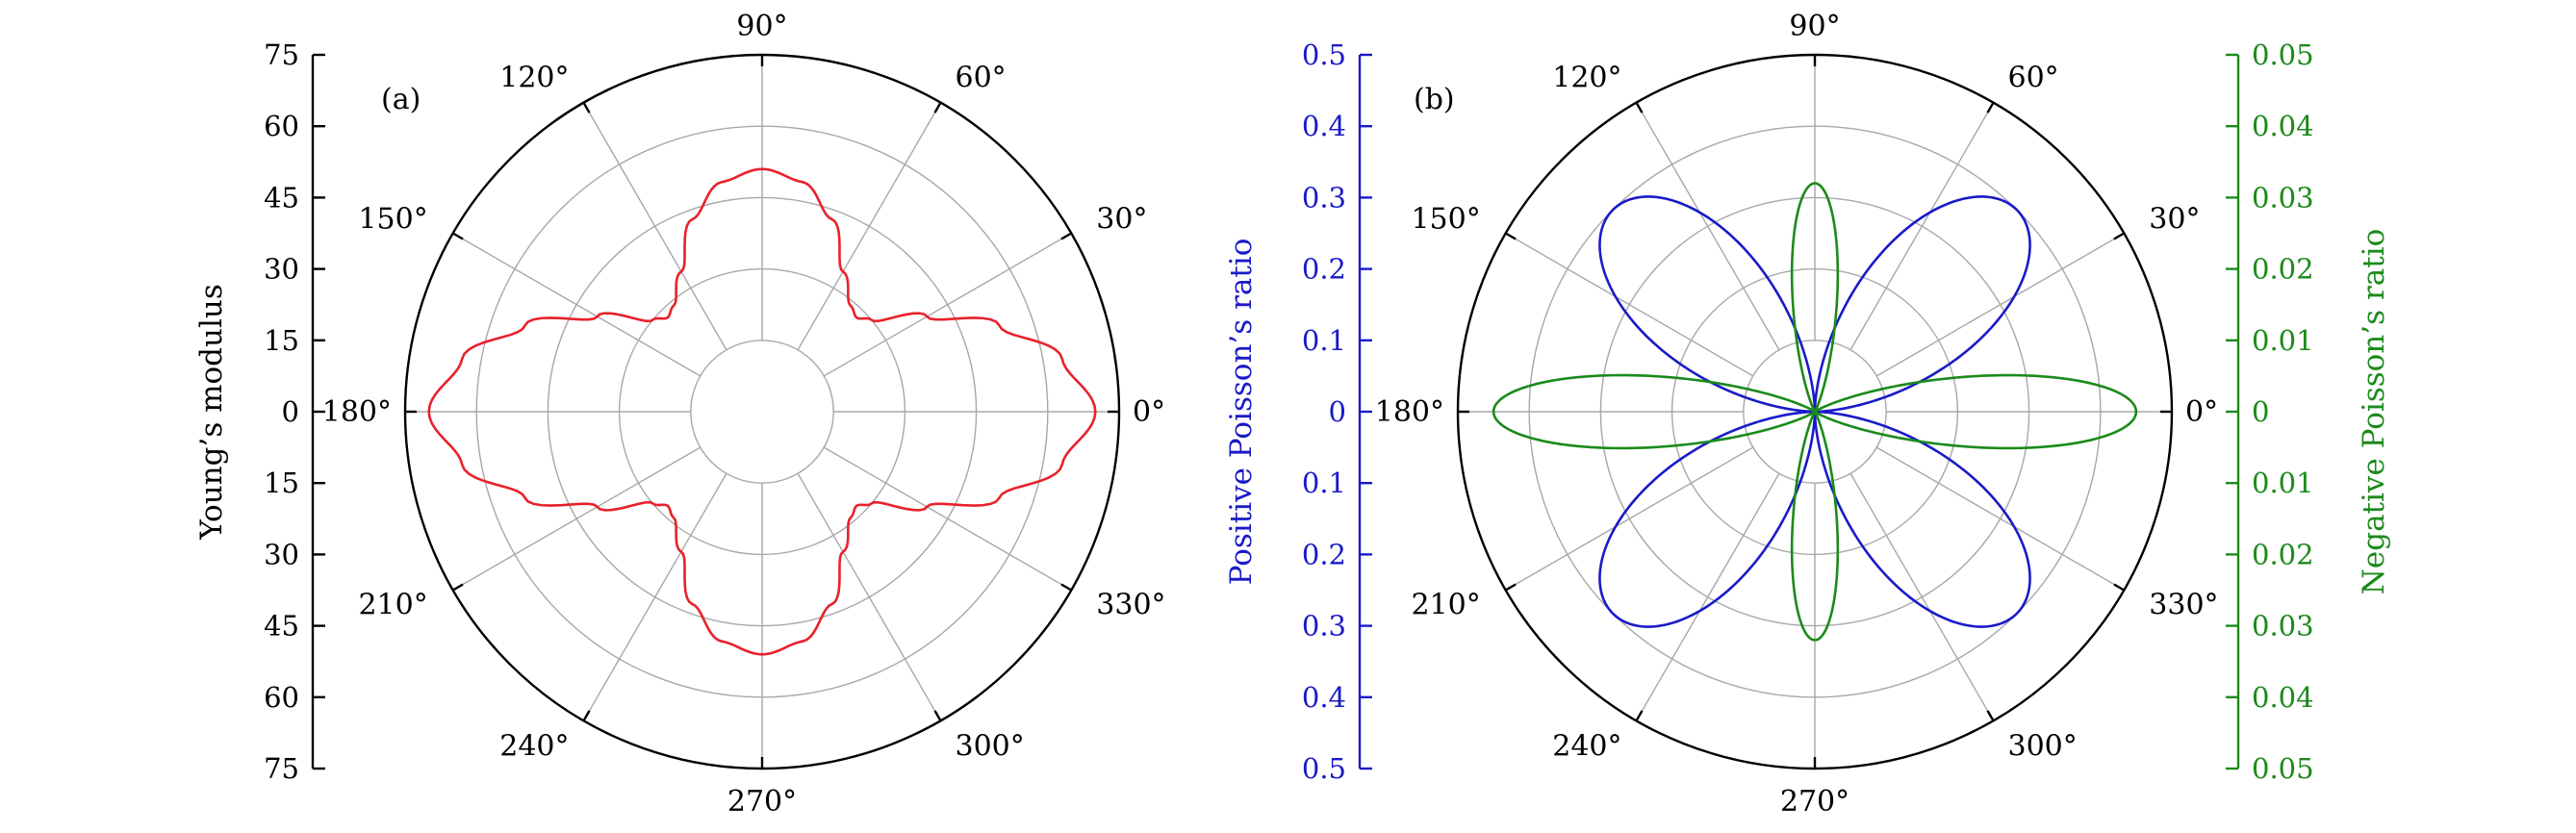 The height and width of the screenshot is (833, 2576). What do you see at coordinates (2201, 412) in the screenshot?
I see `angle-label-0-b: 0°` at bounding box center [2201, 412].